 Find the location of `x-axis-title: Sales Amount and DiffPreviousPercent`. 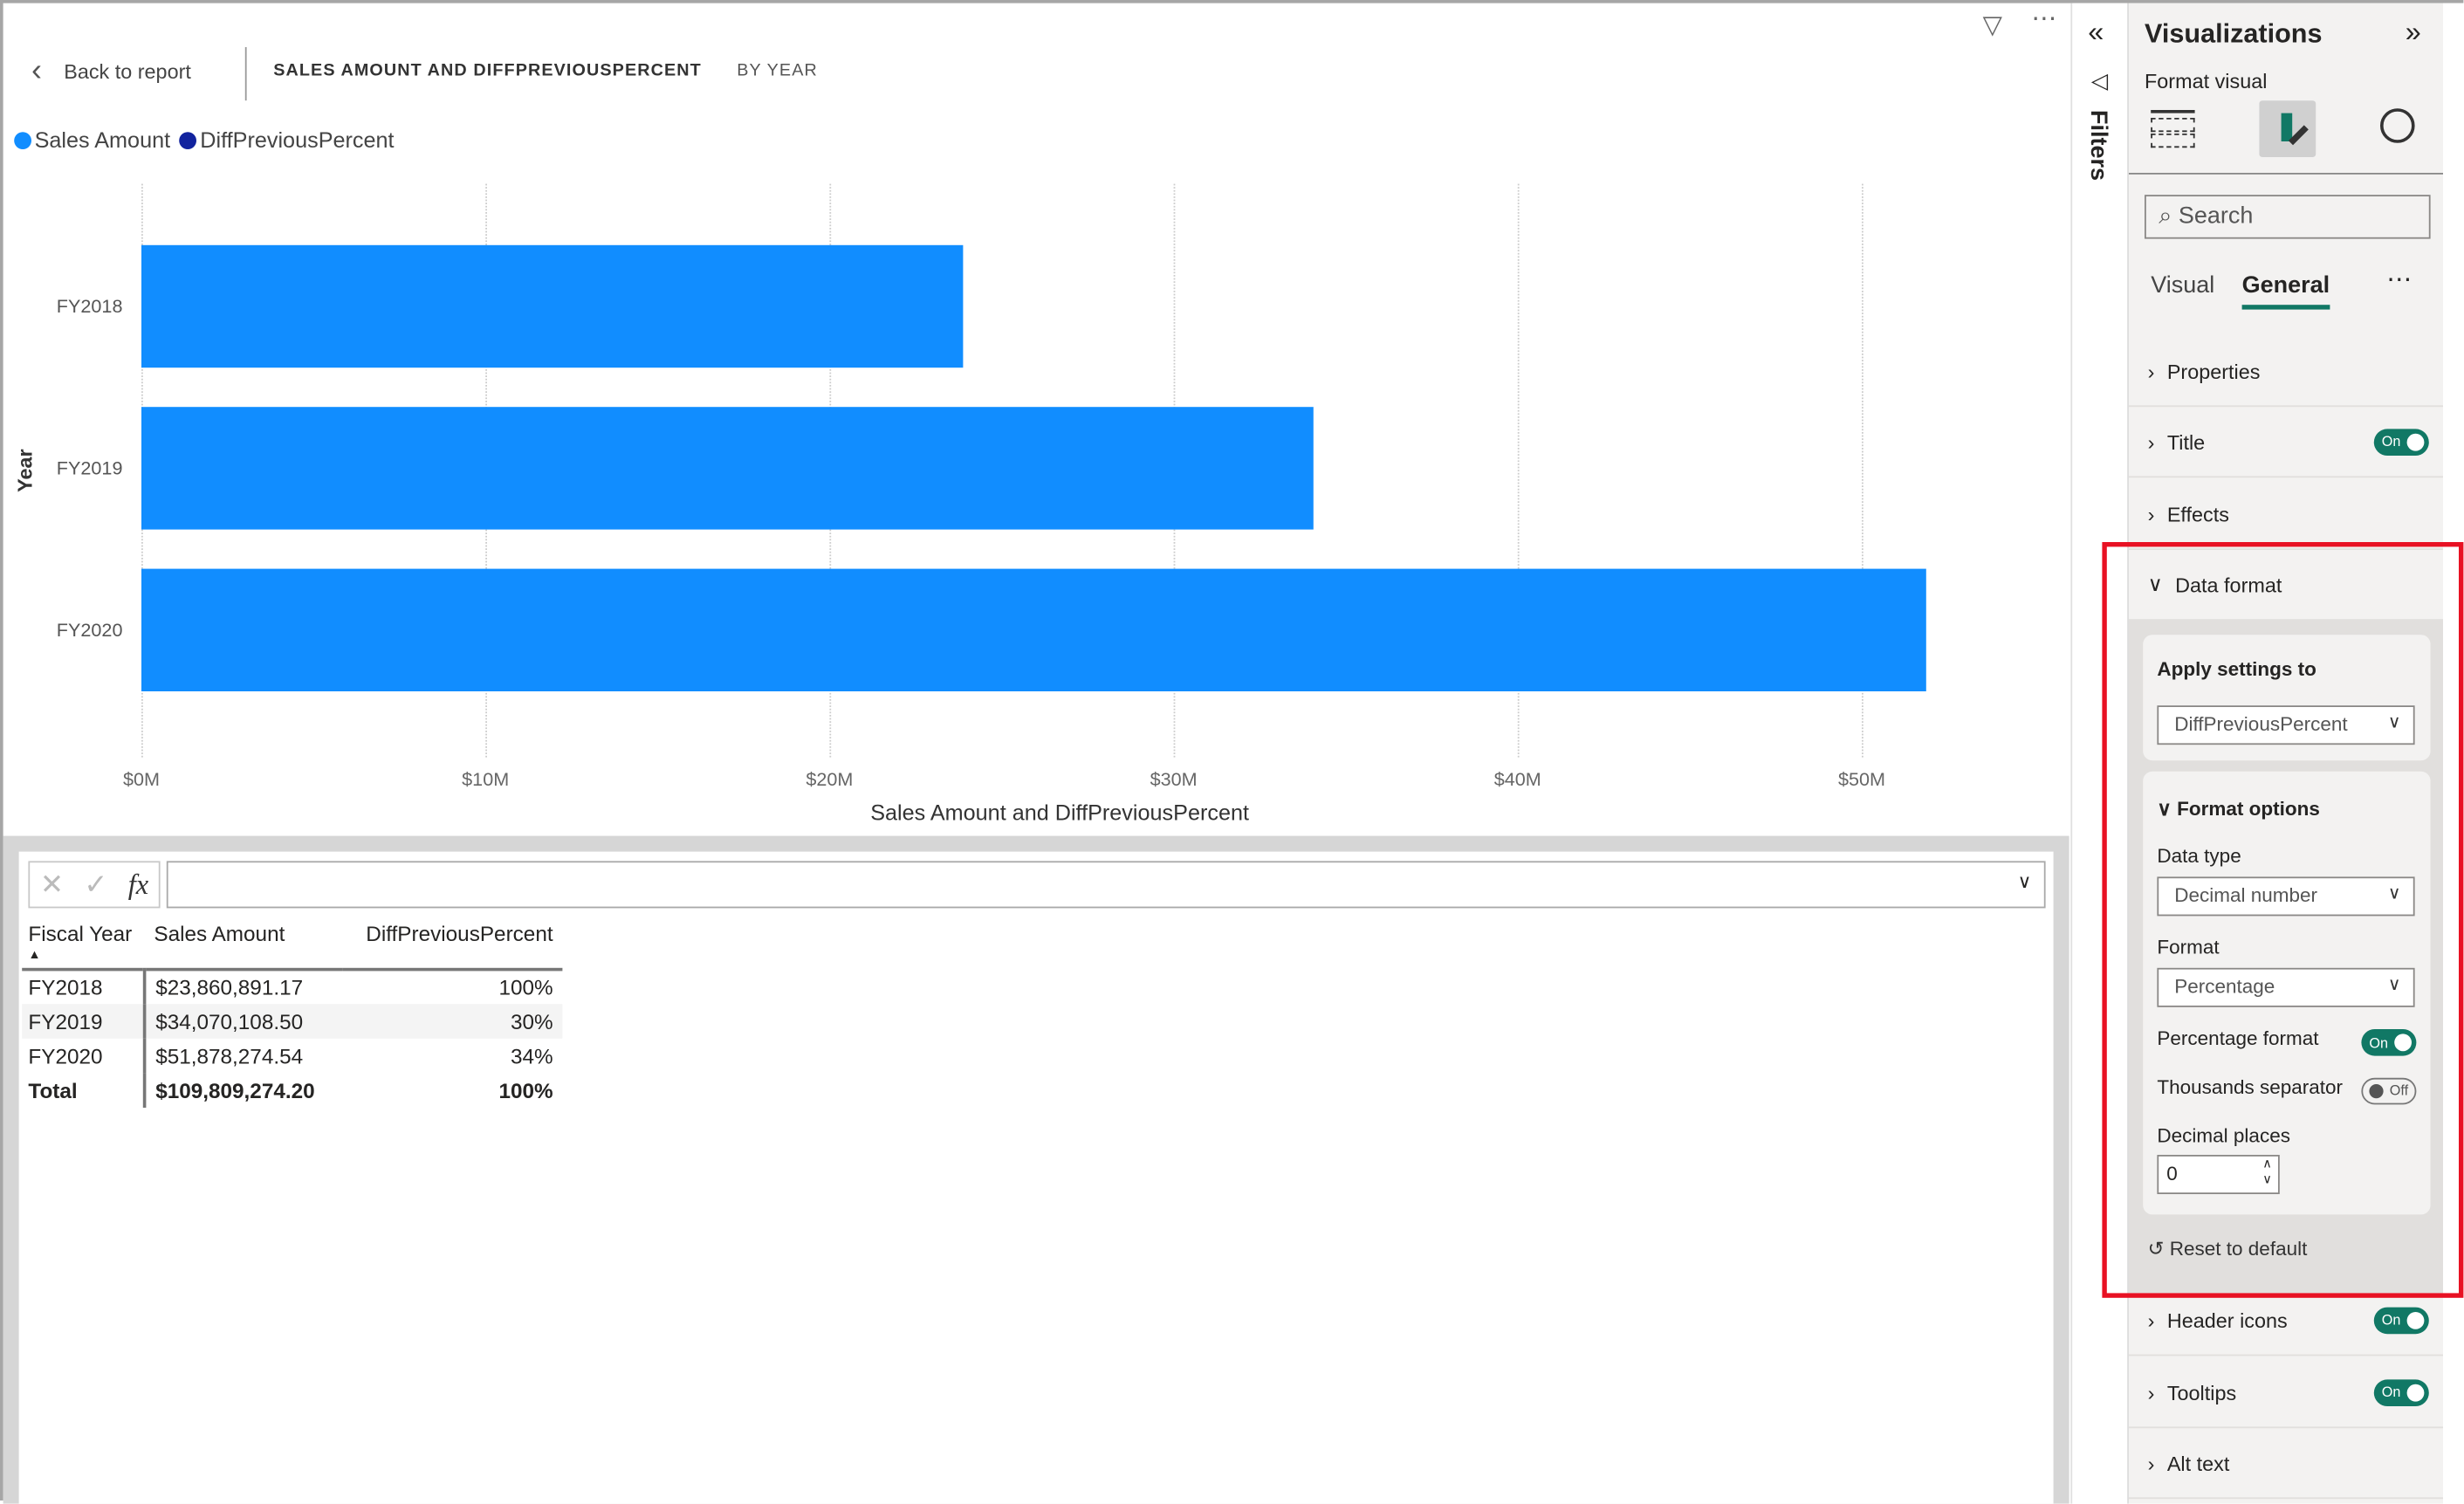

x-axis-title: Sales Amount and DiffPreviousPercent is located at coordinates (1059, 812).